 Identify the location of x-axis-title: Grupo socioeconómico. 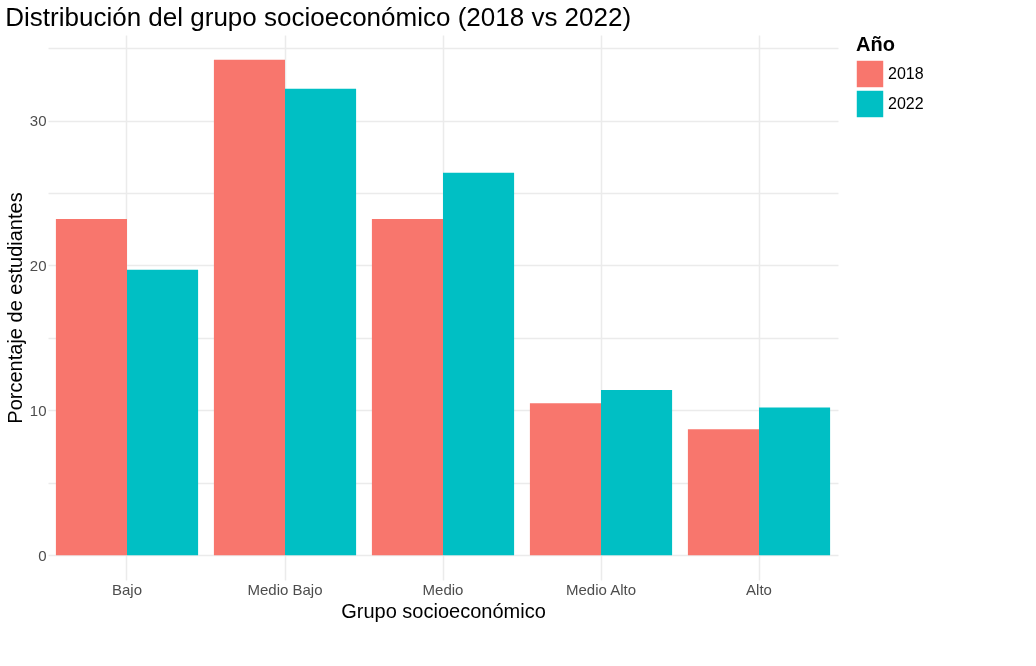
(443, 610).